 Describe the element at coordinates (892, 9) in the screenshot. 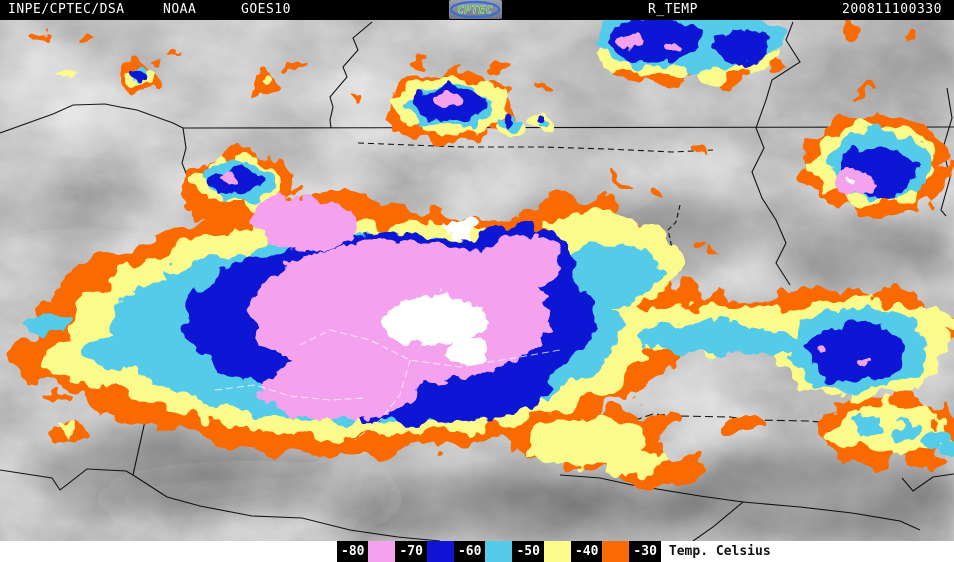

I see `timestamp-label: 200811100330` at that location.